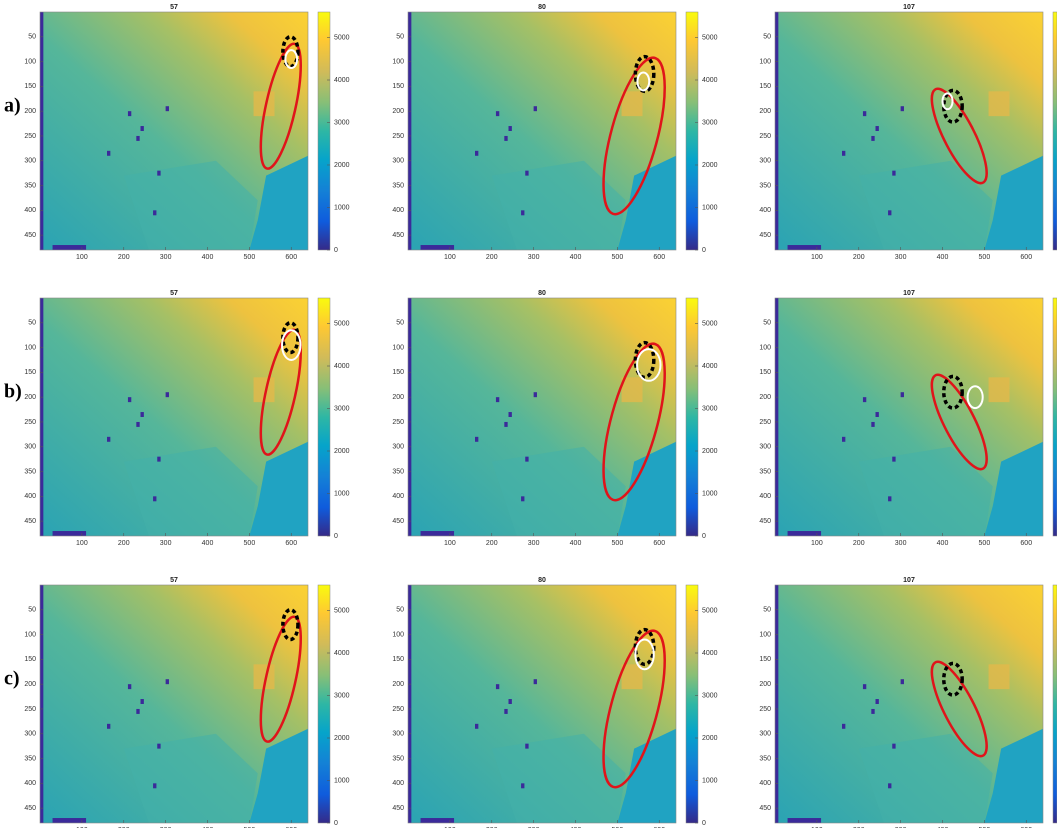 The height and width of the screenshot is (833, 1057). I want to click on panel-title: 57, so click(174, 7).